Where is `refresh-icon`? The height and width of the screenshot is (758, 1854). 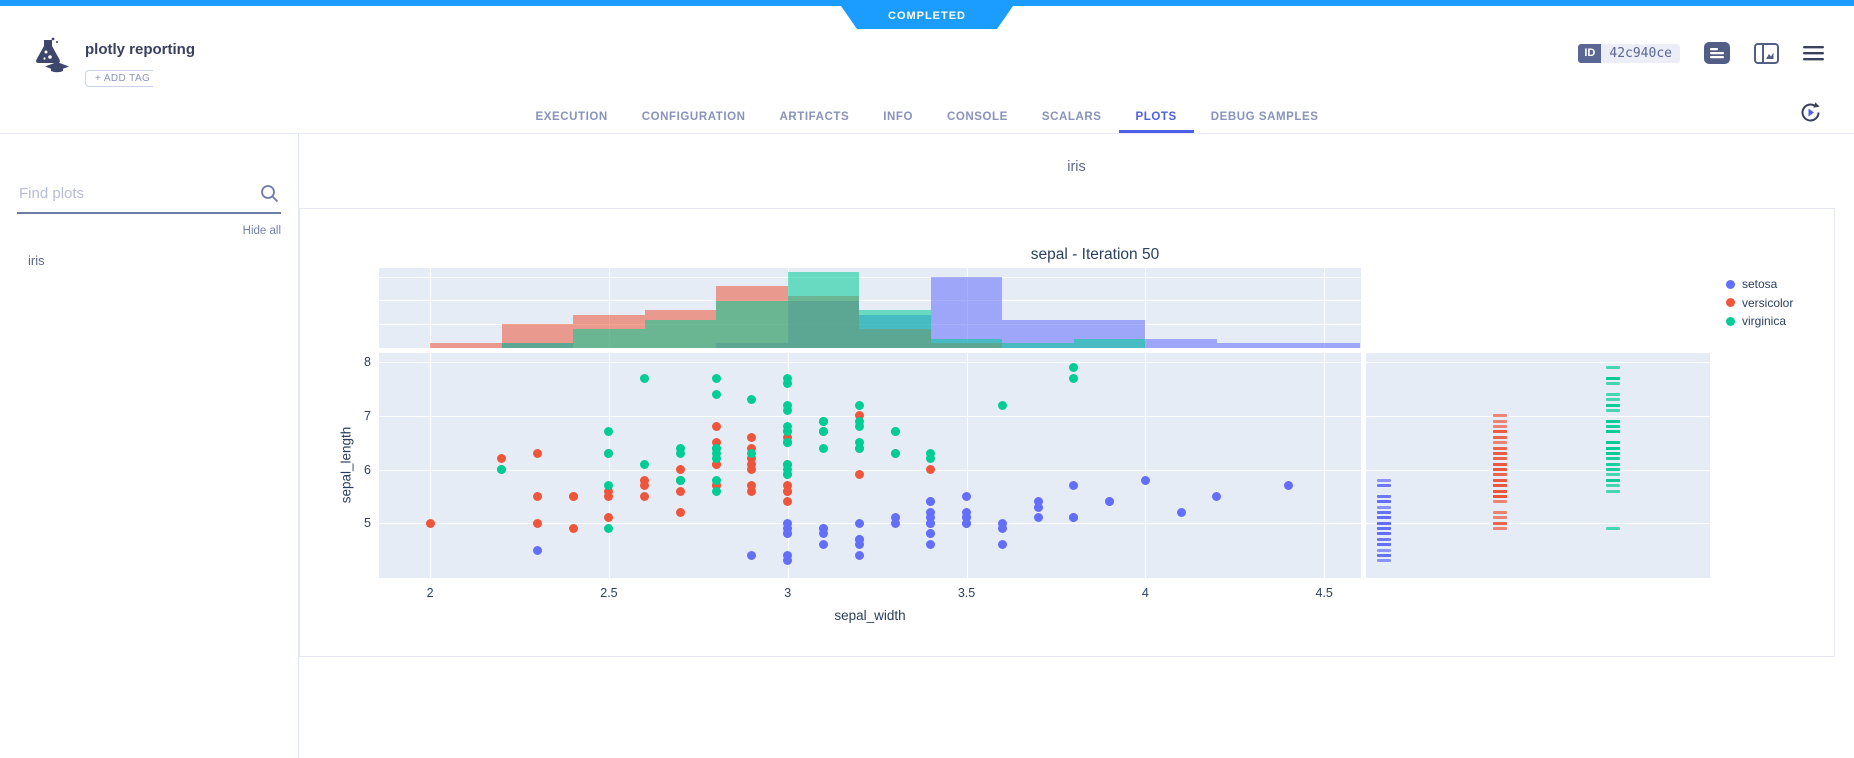
refresh-icon is located at coordinates (1810, 115).